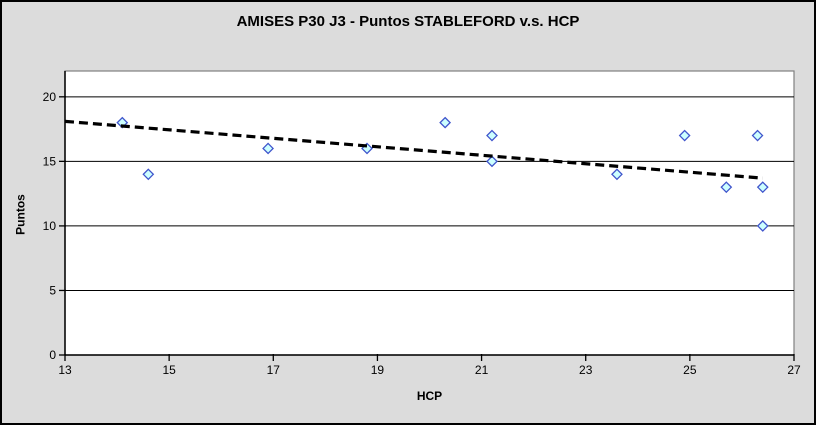  What do you see at coordinates (65, 370) in the screenshot?
I see `x-tick-label: 13` at bounding box center [65, 370].